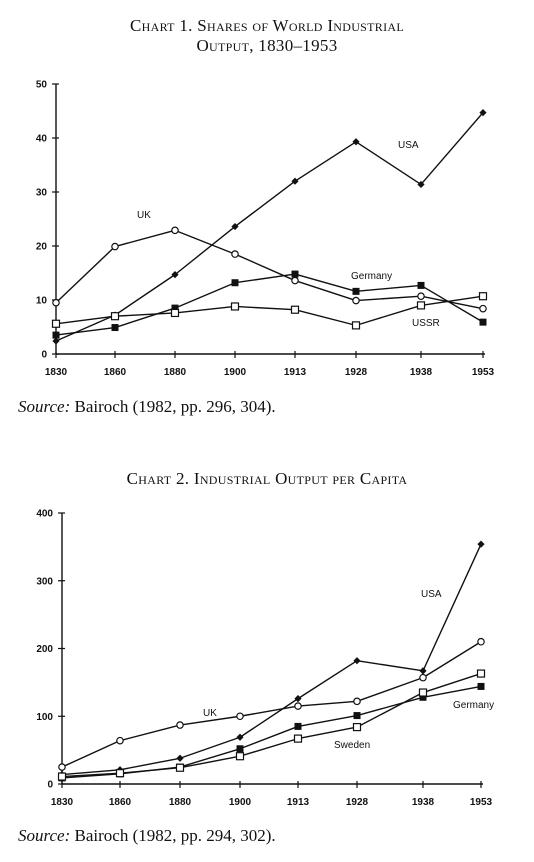 This screenshot has width=534, height=862. I want to click on chart-1-x-tick-label: 1830, so click(56, 372).